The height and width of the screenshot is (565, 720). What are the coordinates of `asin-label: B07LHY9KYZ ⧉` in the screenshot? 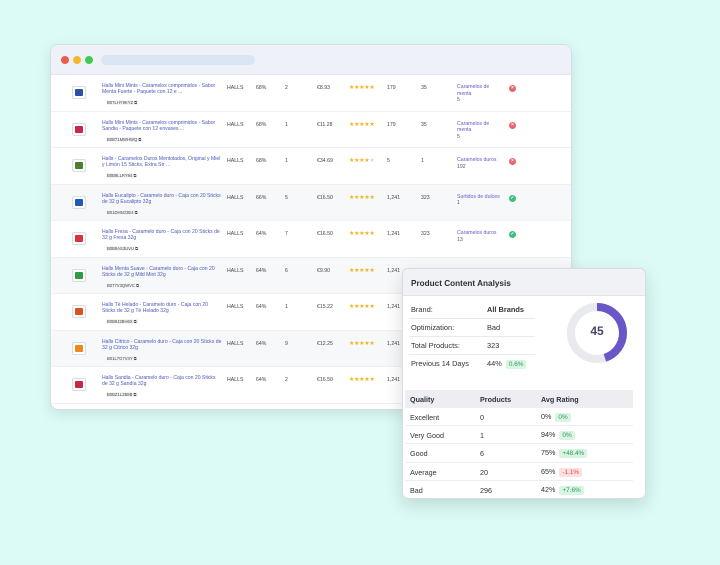 It's located at (122, 102).